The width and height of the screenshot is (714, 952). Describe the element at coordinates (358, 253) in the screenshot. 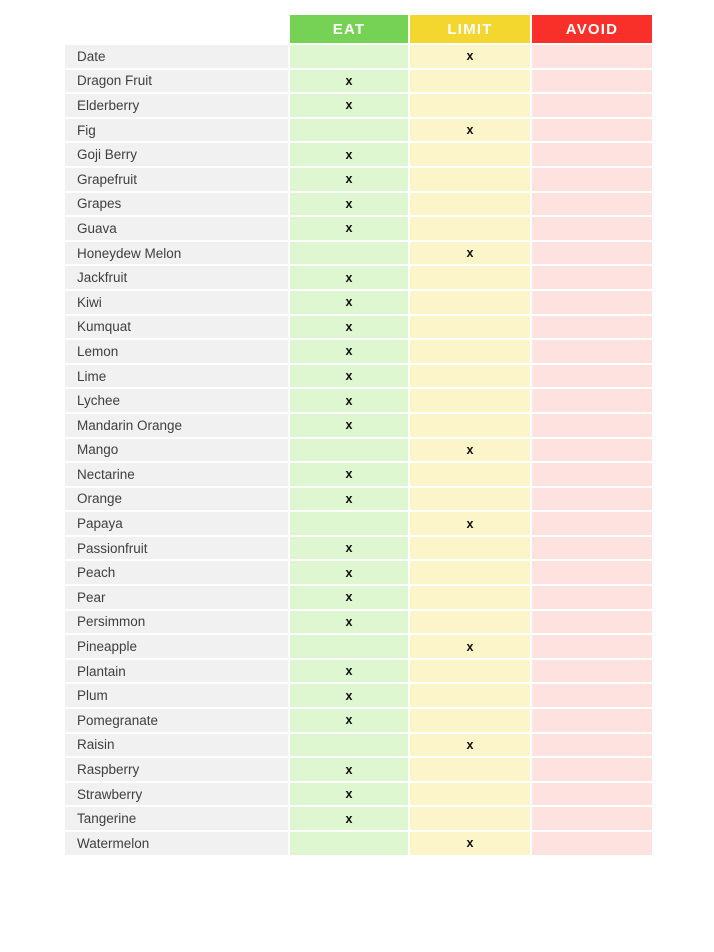

I see `table-row: Honeydew Melon x` at that location.